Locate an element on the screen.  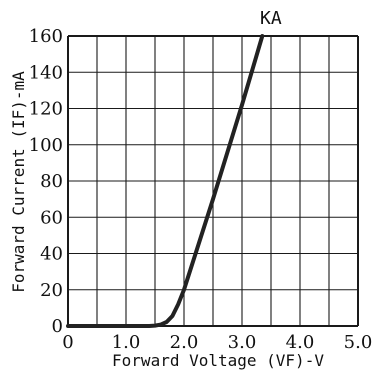
y-tick-label-3: 60 is located at coordinates (51, 217).